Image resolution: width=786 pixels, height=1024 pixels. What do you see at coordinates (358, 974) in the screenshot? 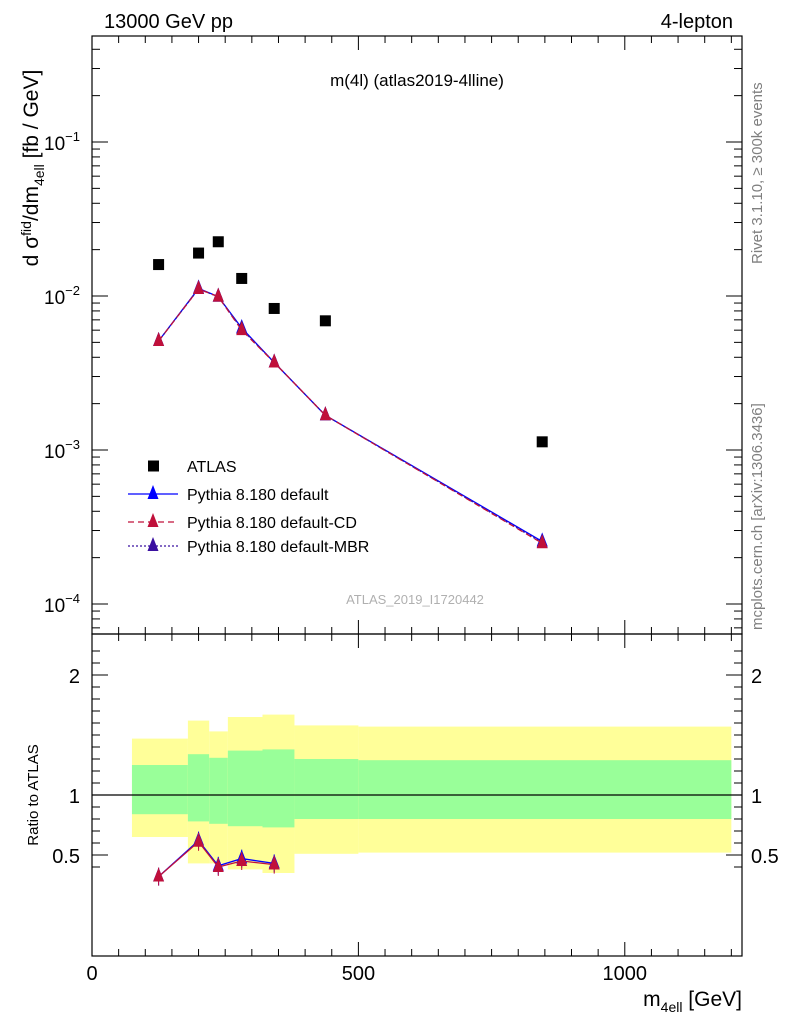
I see `x-tick-label: 500` at bounding box center [358, 974].